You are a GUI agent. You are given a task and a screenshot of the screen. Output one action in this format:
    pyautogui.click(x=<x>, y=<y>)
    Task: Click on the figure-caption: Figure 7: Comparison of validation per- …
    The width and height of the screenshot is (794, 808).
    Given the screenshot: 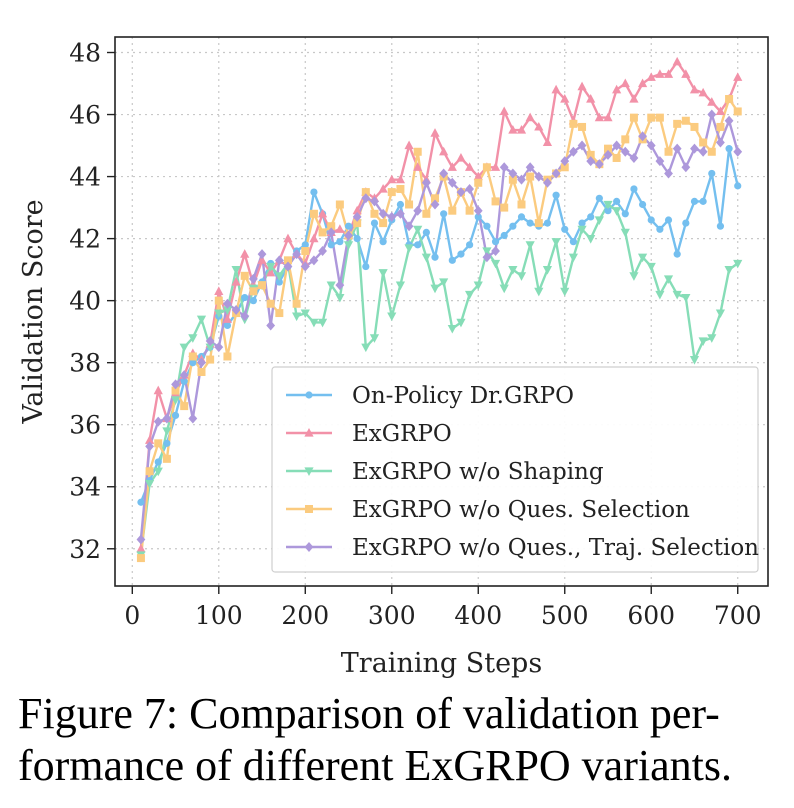 What is the action you would take?
    pyautogui.click(x=403, y=740)
    